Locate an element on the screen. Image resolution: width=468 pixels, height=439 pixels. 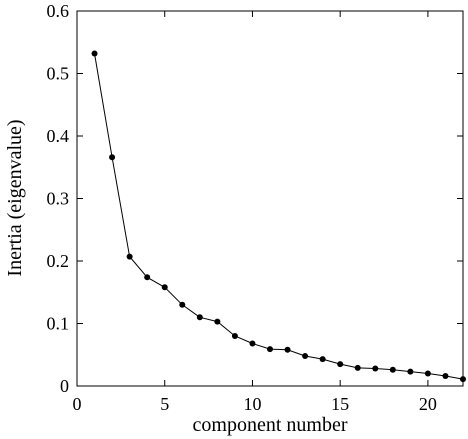
y-tick-label: 0.3 is located at coordinates (58, 199).